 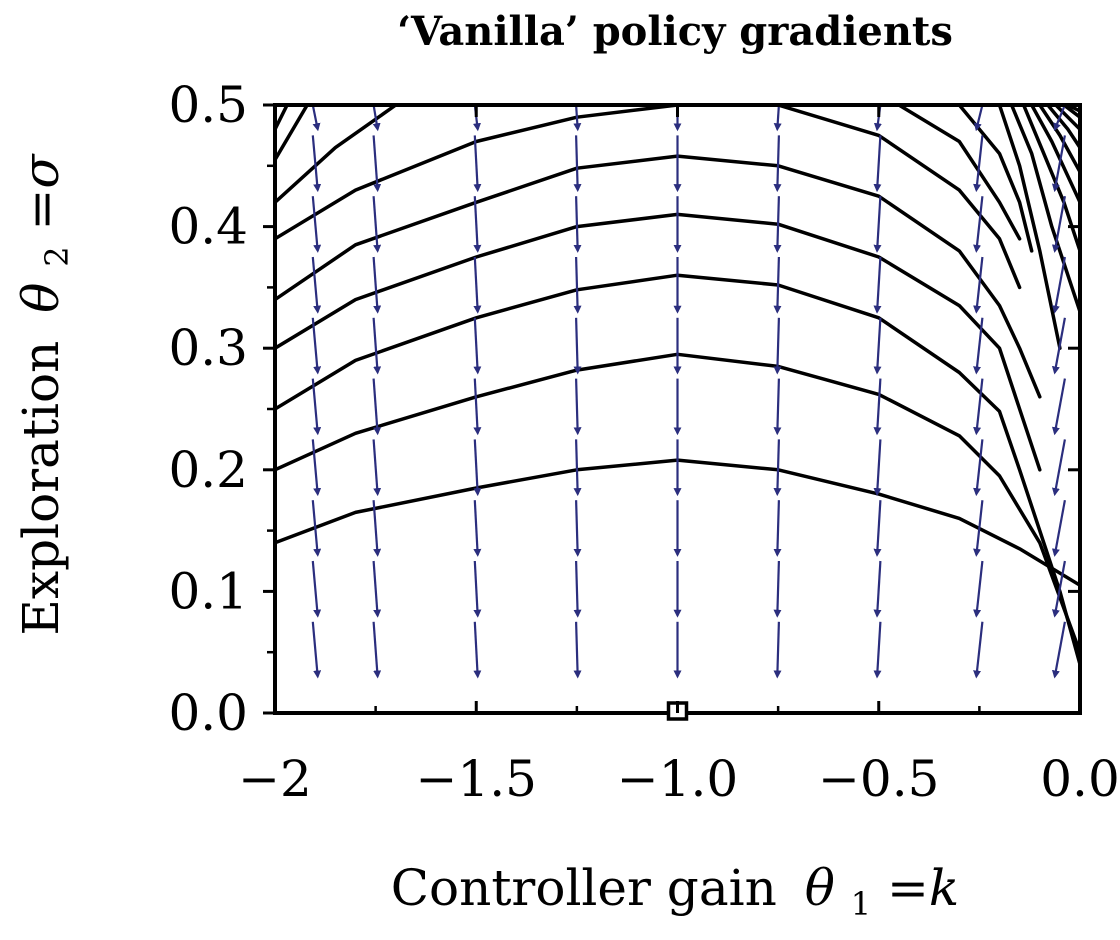 I want to click on x-axis-label: Controller gain θ 1 =k, so click(x=675, y=893).